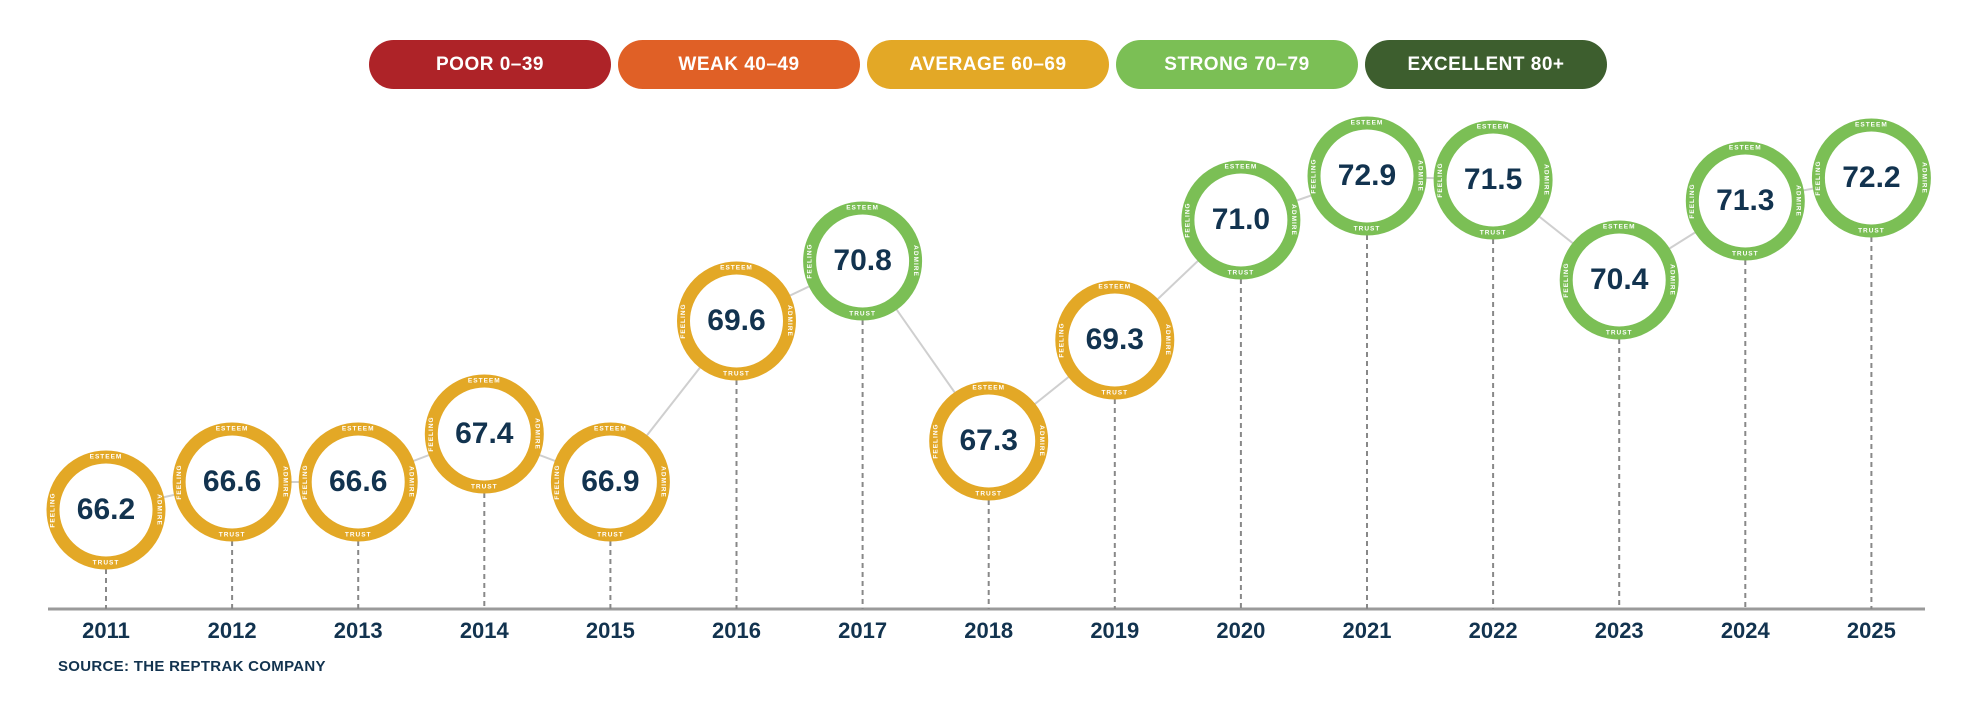  I want to click on data-point-2012: ESTEEM TRUST ADMIRE FEELING 66.6, so click(232, 482).